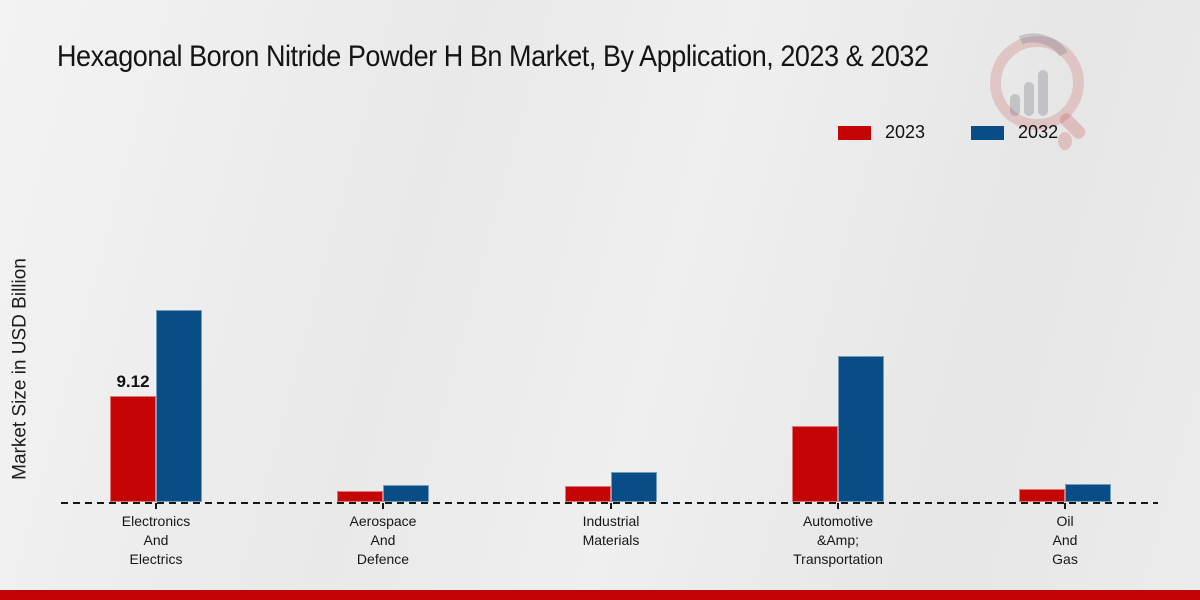 The height and width of the screenshot is (600, 1200). Describe the element at coordinates (1014, 132) in the screenshot. I see `legend-item-2032: 2032` at that location.